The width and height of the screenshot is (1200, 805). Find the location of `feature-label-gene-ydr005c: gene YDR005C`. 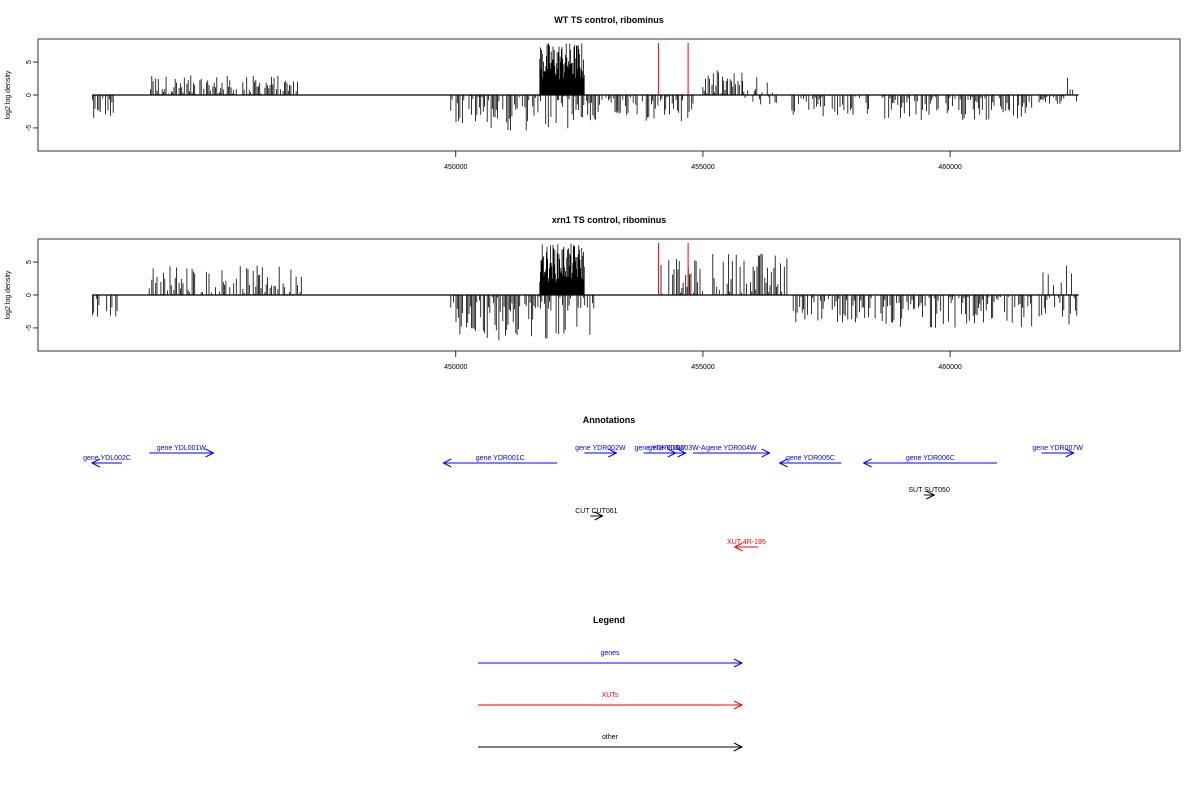

feature-label-gene-ydr005c: gene YDR005C is located at coordinates (810, 458).